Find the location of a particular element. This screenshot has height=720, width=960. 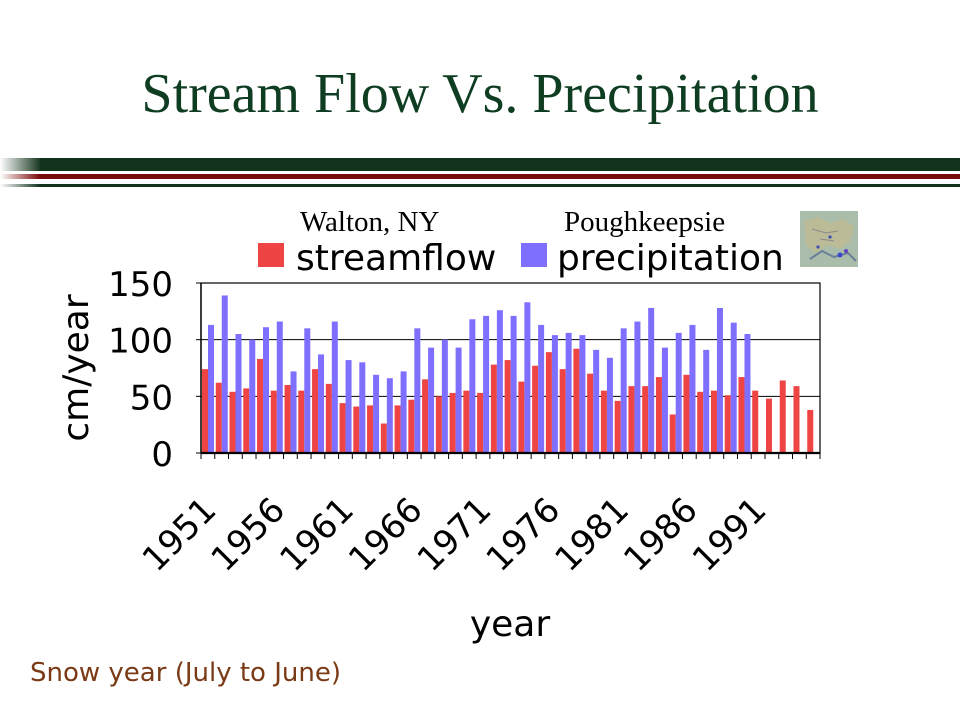

legend-swatch-streamflow is located at coordinates (271, 255).